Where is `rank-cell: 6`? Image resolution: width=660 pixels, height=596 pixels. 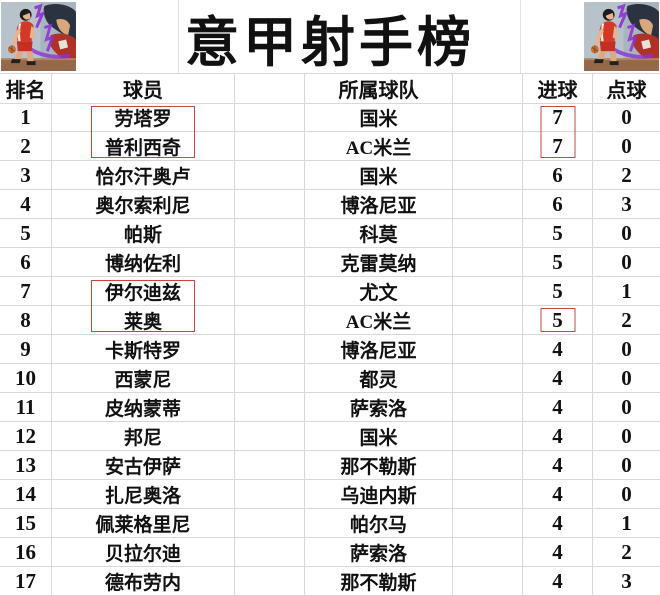 rank-cell: 6 is located at coordinates (26, 262).